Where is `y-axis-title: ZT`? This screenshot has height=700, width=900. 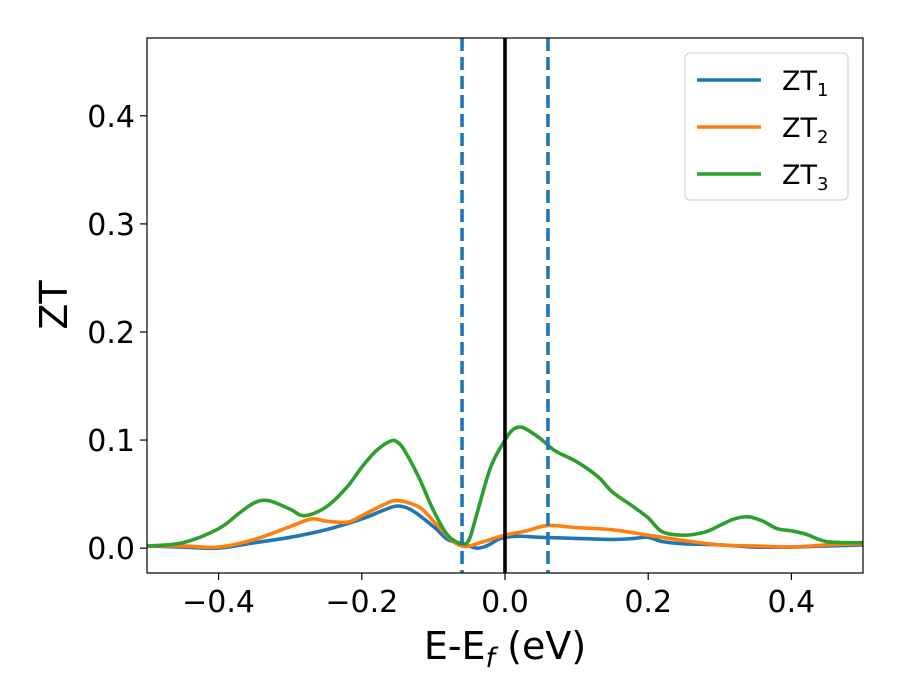
y-axis-title: ZT is located at coordinates (54, 305).